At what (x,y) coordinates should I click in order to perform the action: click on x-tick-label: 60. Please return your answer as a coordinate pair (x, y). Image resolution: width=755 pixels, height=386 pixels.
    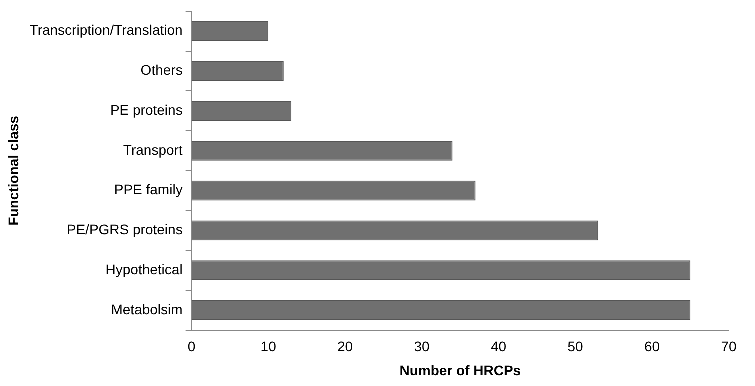
    Looking at the image, I should click on (652, 346).